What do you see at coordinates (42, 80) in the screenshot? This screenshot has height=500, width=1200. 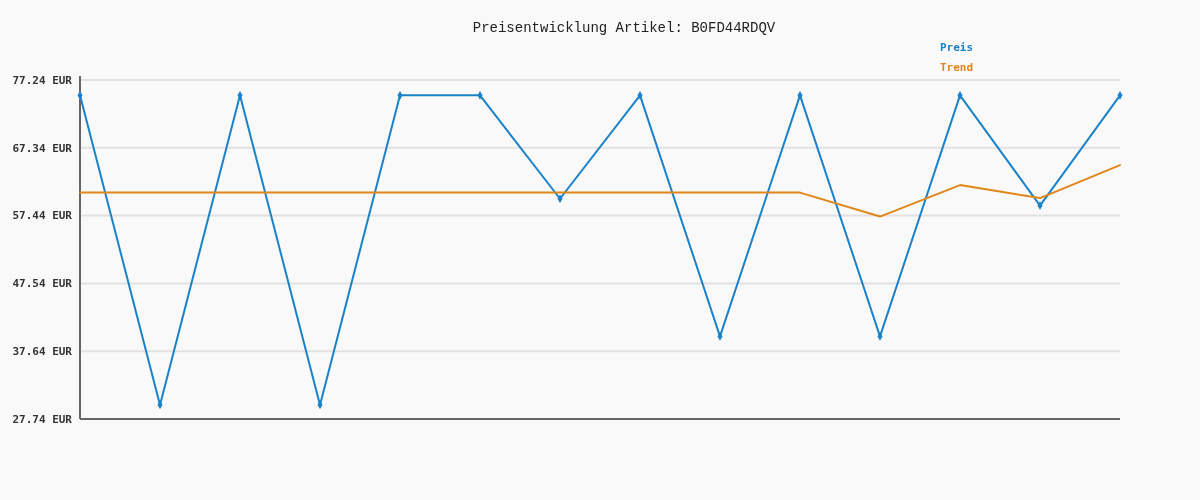 I see `y-tick-label: 77.24 EUR` at bounding box center [42, 80].